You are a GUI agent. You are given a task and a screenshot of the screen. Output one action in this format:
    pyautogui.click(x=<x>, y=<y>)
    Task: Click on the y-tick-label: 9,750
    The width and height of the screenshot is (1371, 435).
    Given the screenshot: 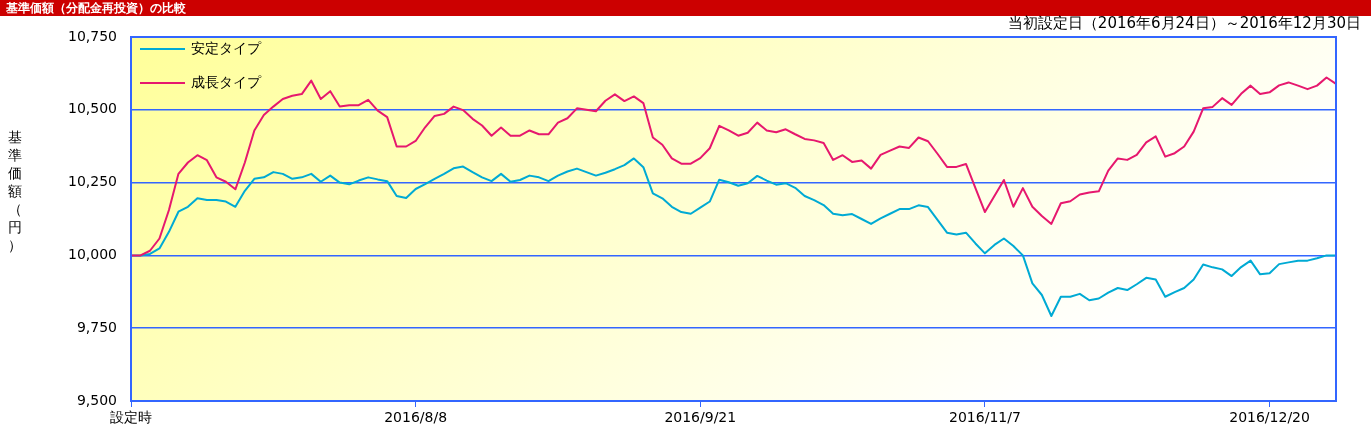 What is the action you would take?
    pyautogui.click(x=96, y=326)
    